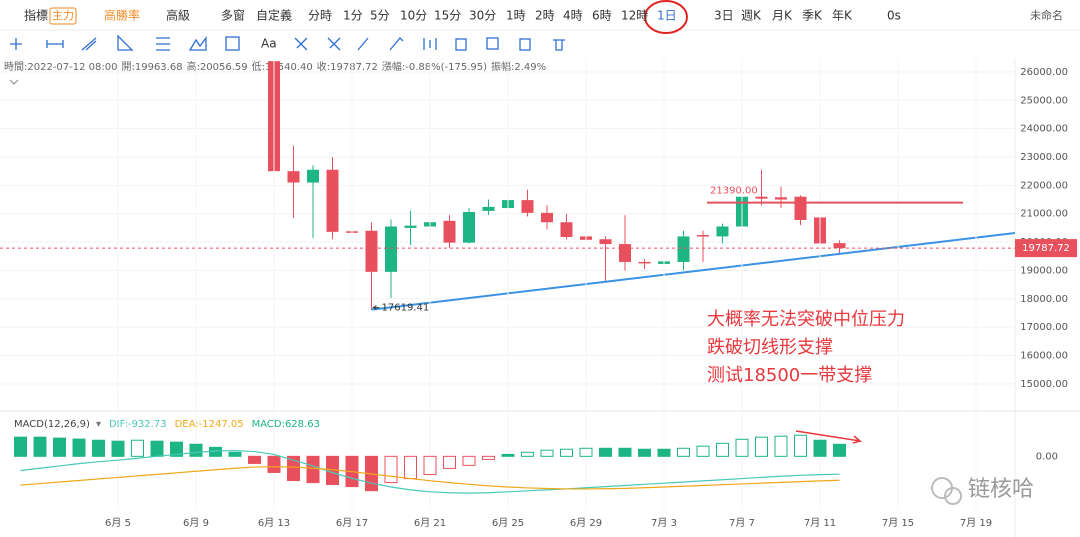 Image resolution: width=1080 pixels, height=537 pixels. Describe the element at coordinates (52, 424) in the screenshot. I see `macd-title: MACD(12,26,9)` at that location.